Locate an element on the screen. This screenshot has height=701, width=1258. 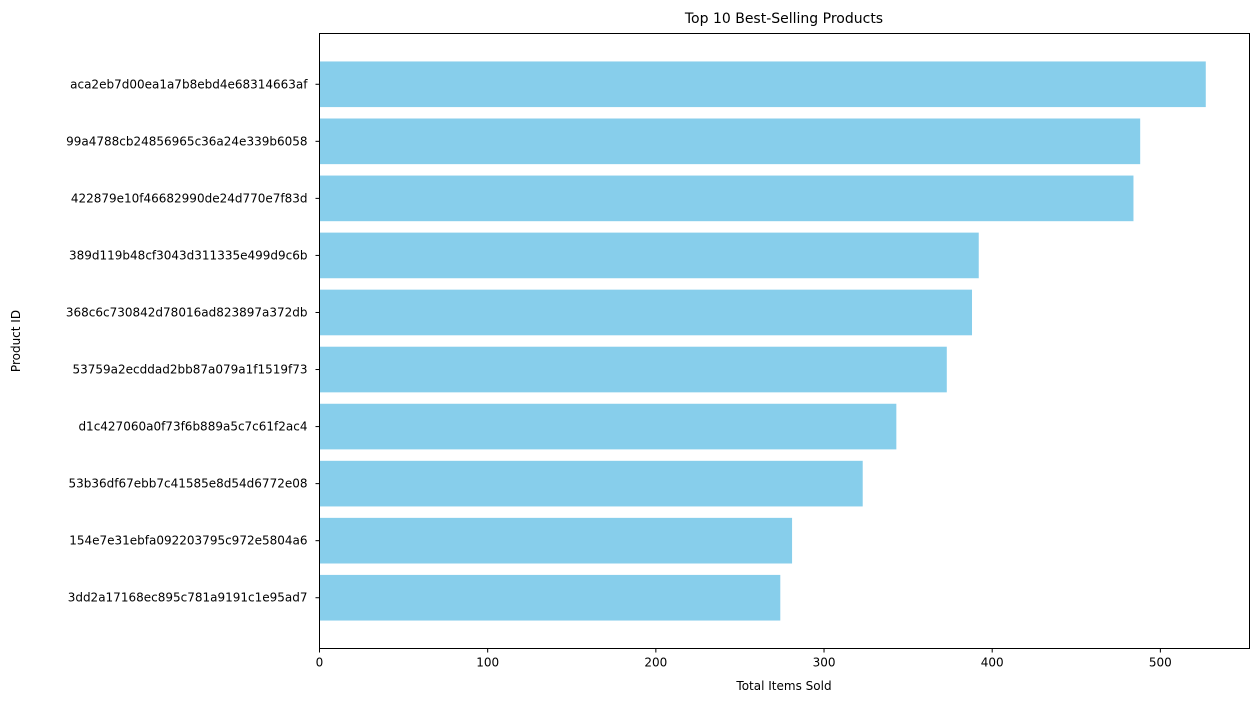
x-axis-title: Total Items Sold is located at coordinates (783, 686).